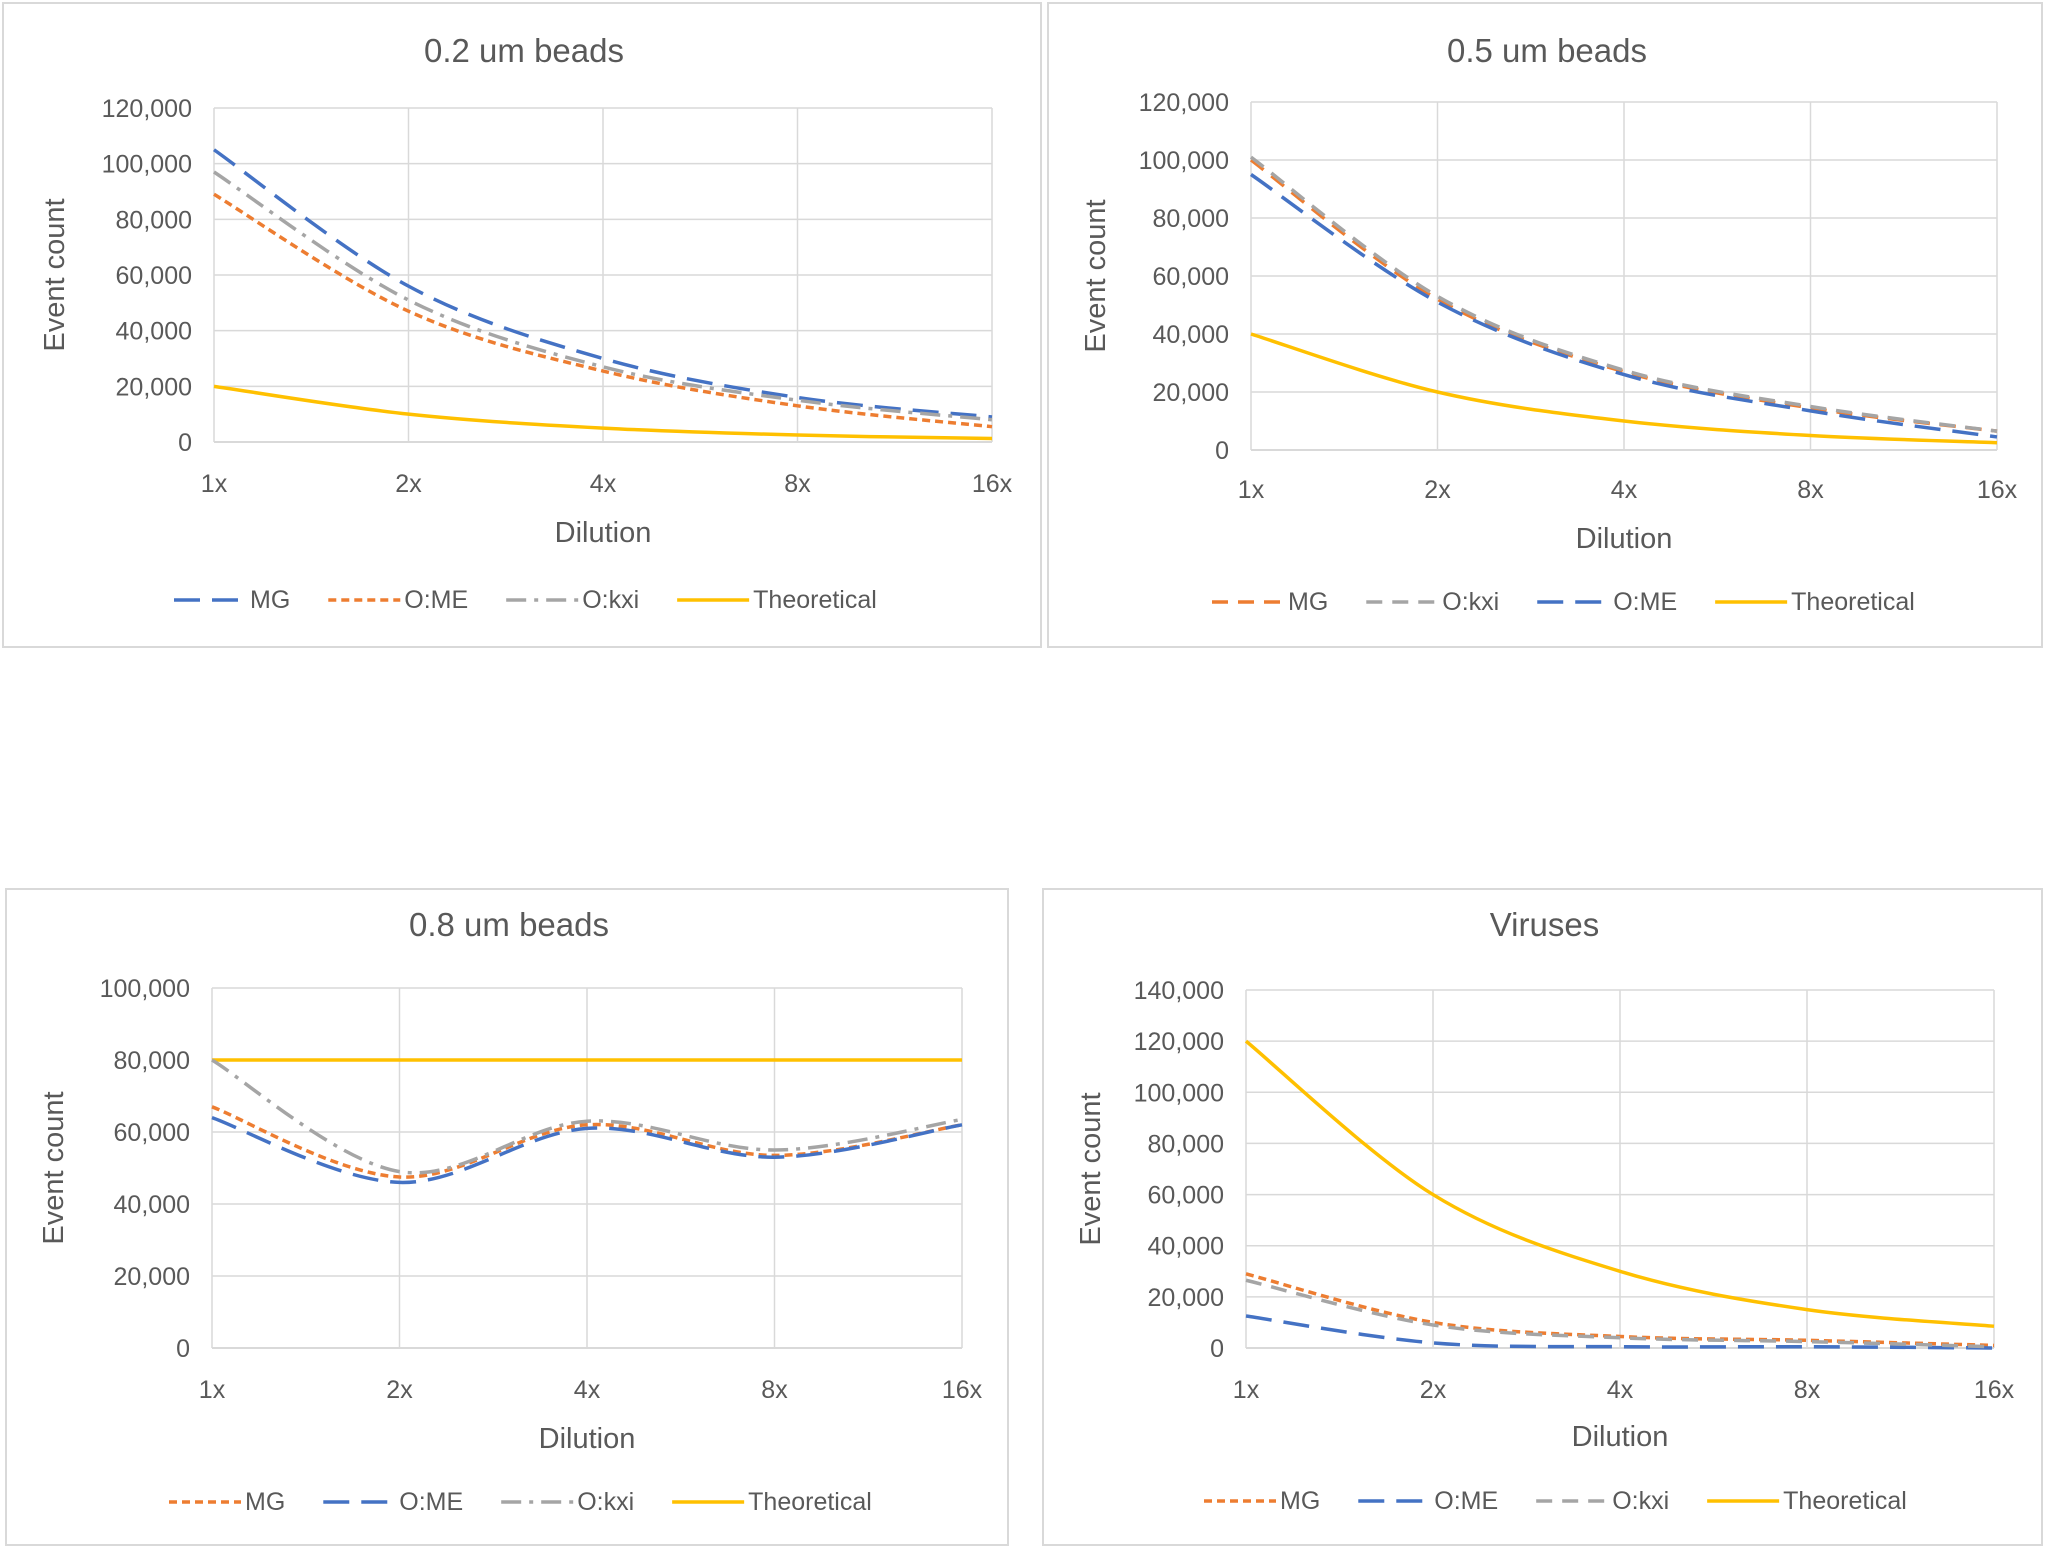  Describe the element at coordinates (1544, 924) in the screenshot. I see `chart-title: Viruses` at that location.